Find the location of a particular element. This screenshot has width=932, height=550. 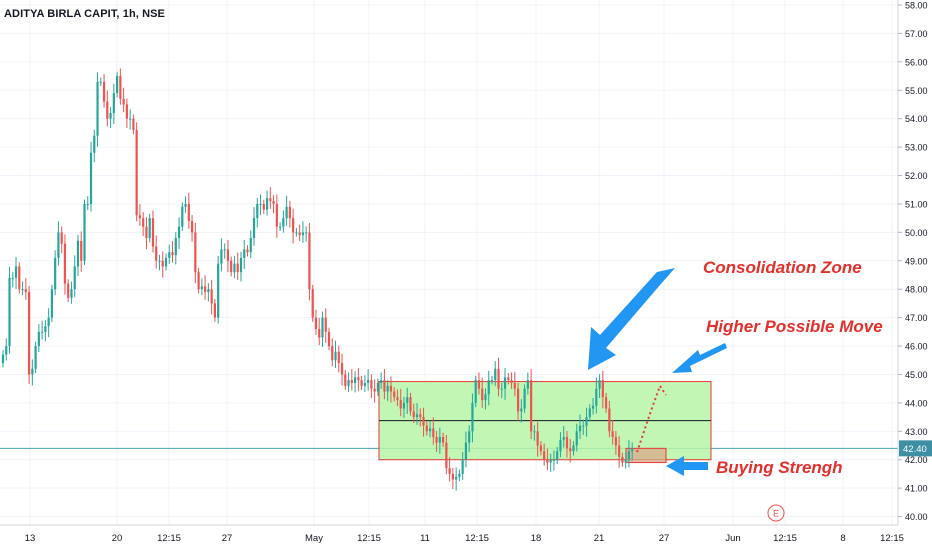

time-tick-label: 8 is located at coordinates (842, 538).